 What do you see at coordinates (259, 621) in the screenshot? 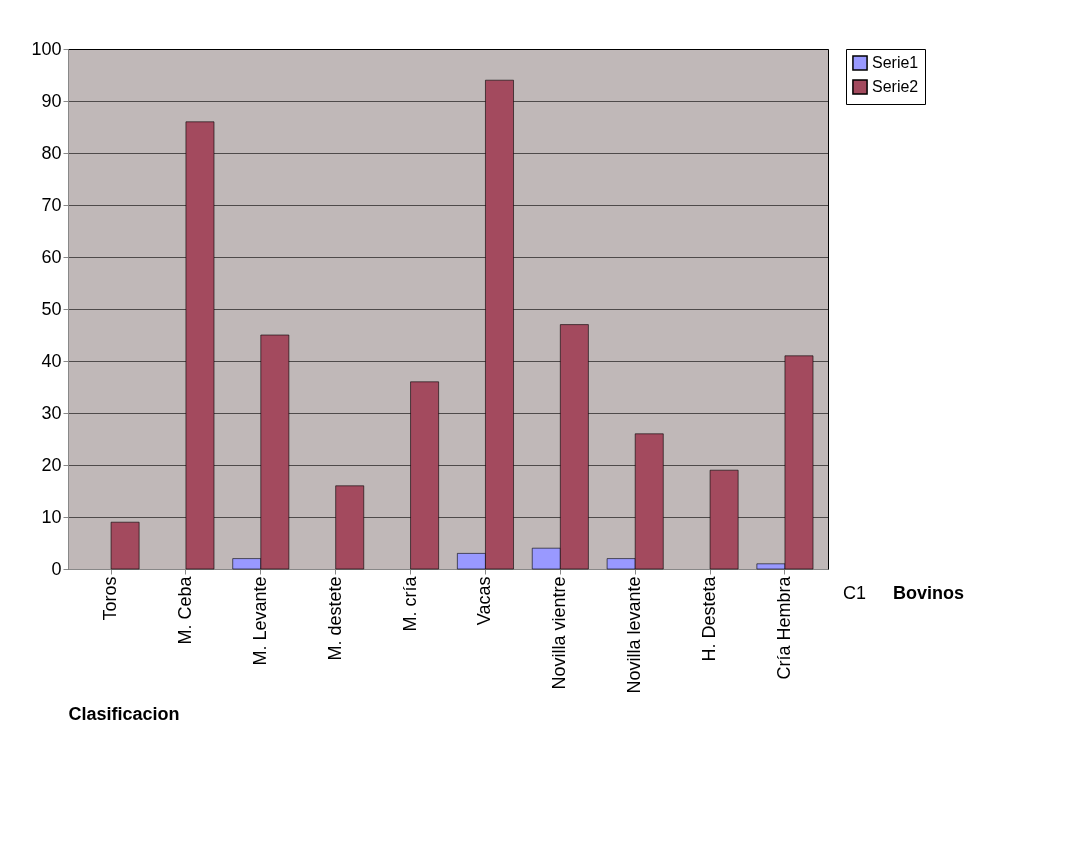
I see `x-tick-label: M. Levante` at bounding box center [259, 621].